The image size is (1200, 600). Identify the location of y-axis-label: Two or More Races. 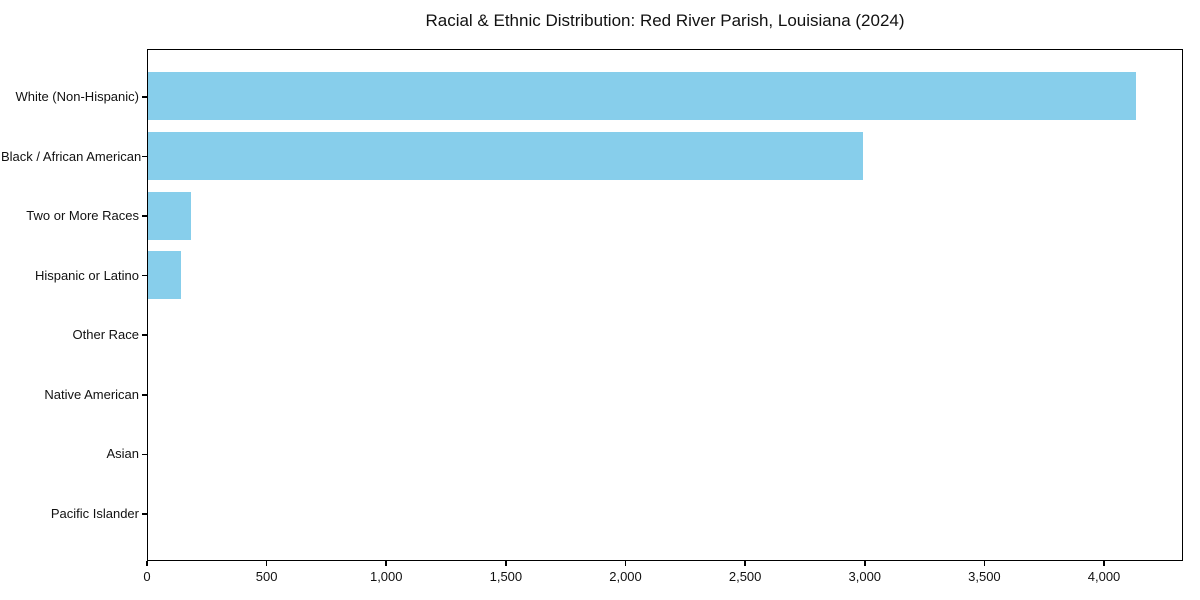
(82, 216).